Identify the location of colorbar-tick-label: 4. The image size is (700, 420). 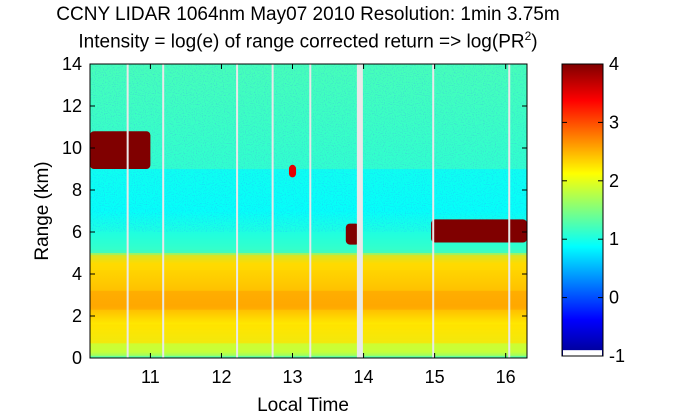
(614, 64).